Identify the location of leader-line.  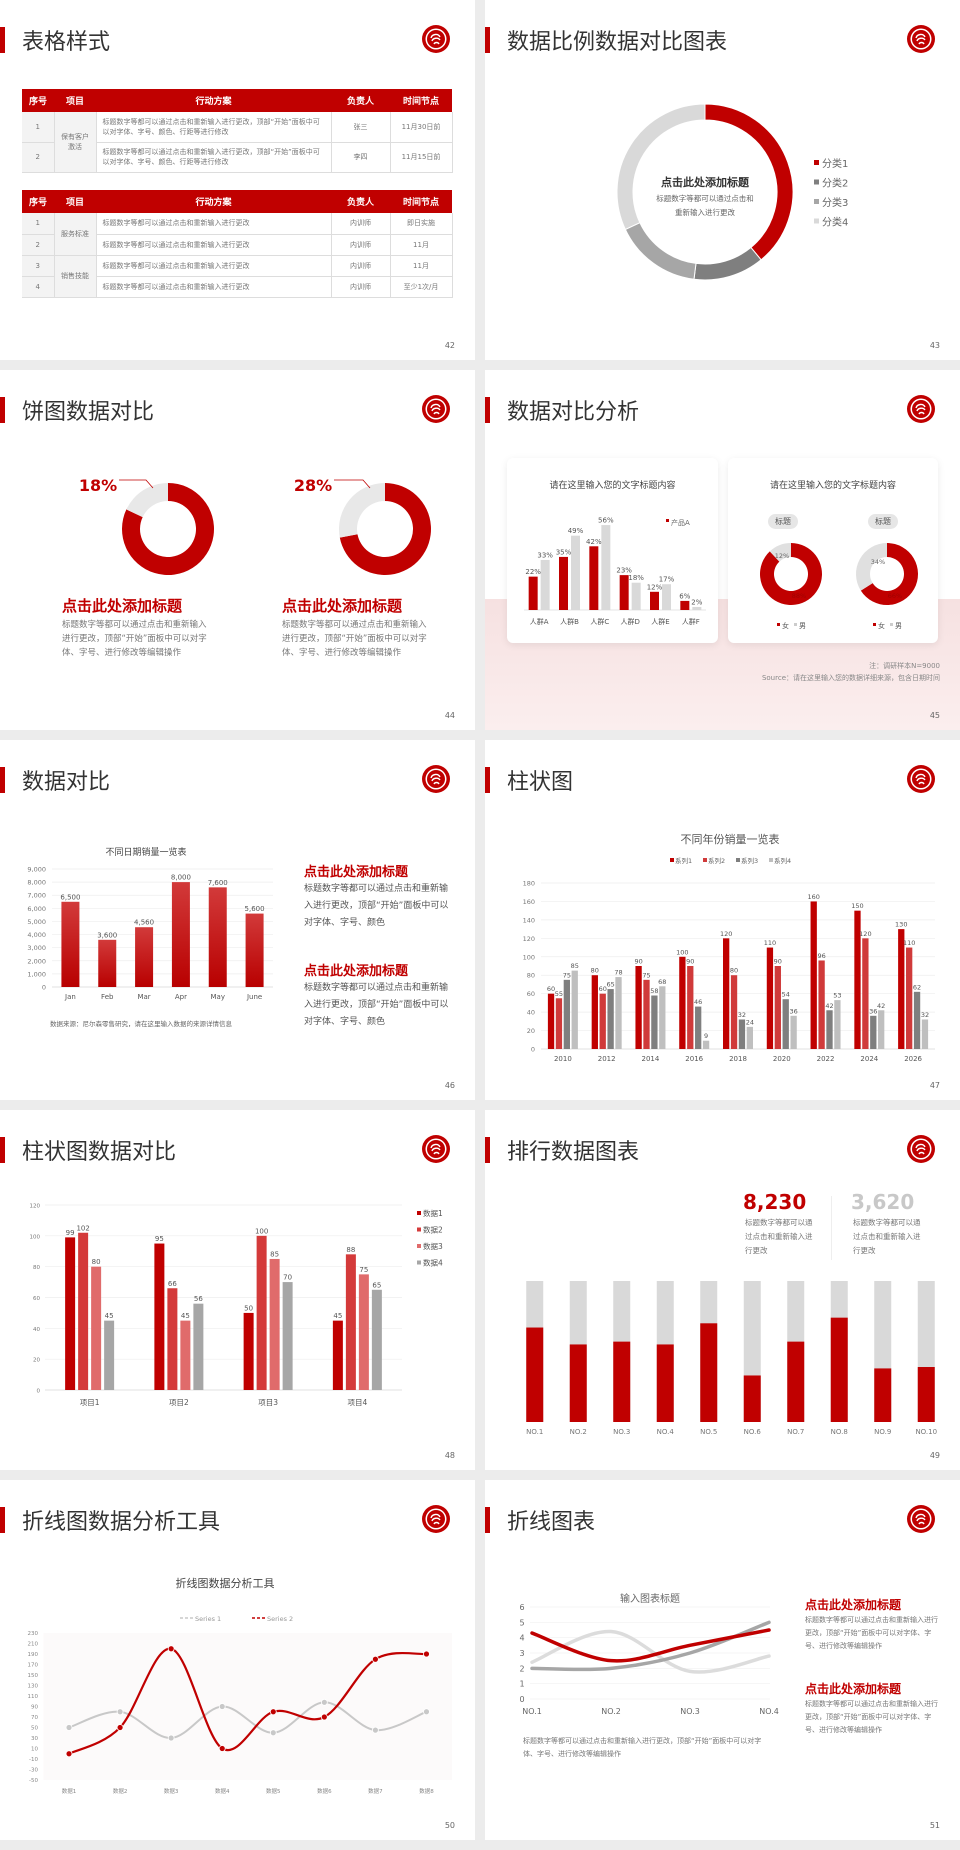
(136, 484).